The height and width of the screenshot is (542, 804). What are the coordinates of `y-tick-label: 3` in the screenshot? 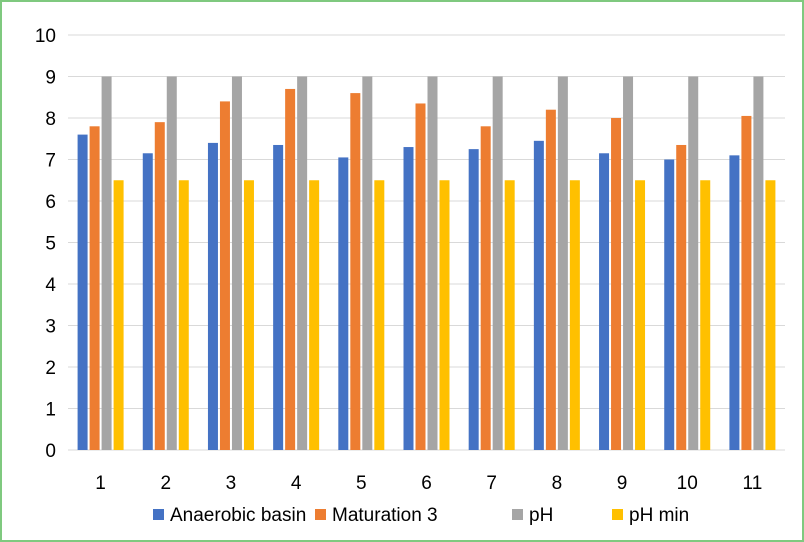 It's located at (50, 327).